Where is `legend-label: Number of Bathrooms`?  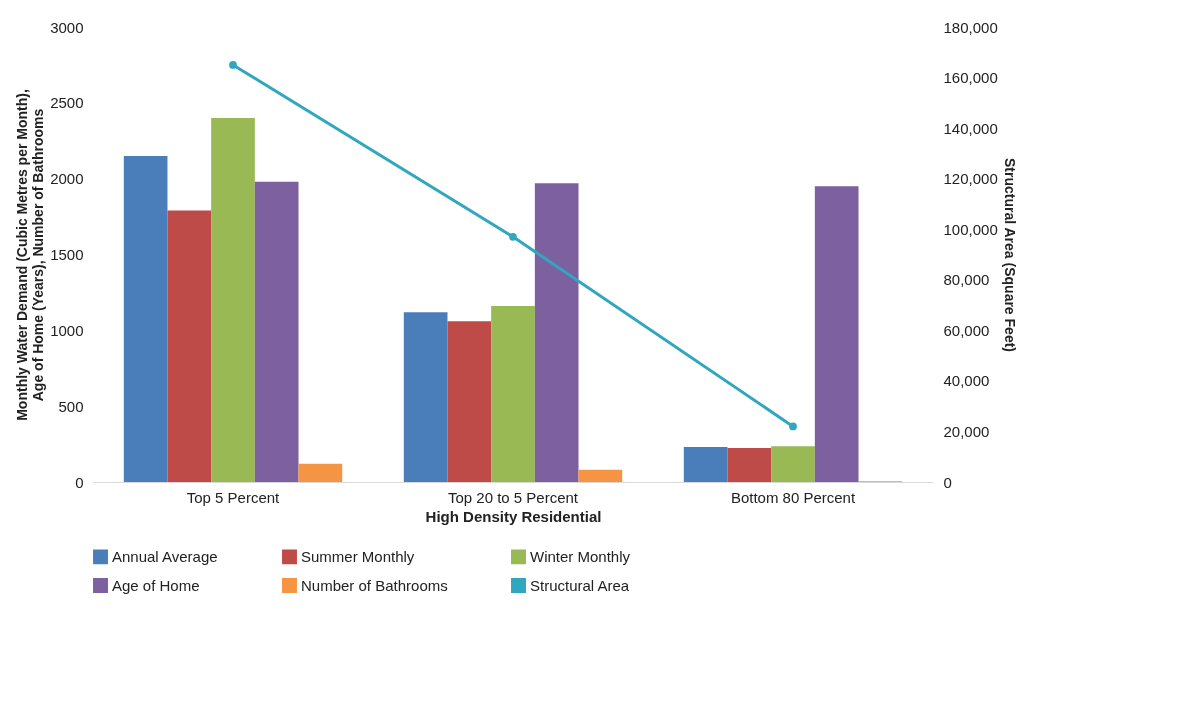 legend-label: Number of Bathrooms is located at coordinates (374, 585).